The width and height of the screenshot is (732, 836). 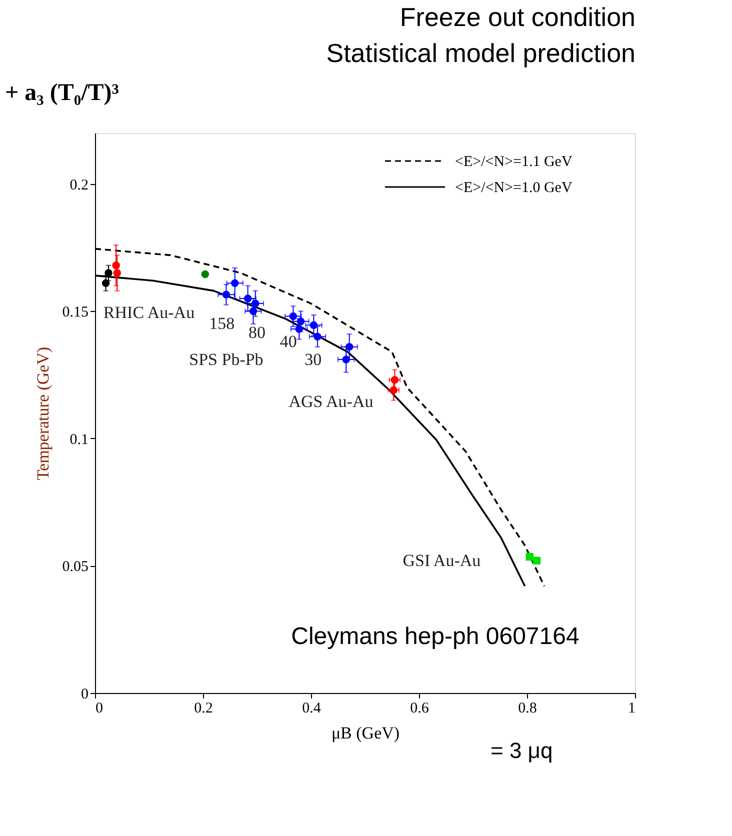 I want to click on chart-title: Freeze out condition, so click(x=518, y=17).